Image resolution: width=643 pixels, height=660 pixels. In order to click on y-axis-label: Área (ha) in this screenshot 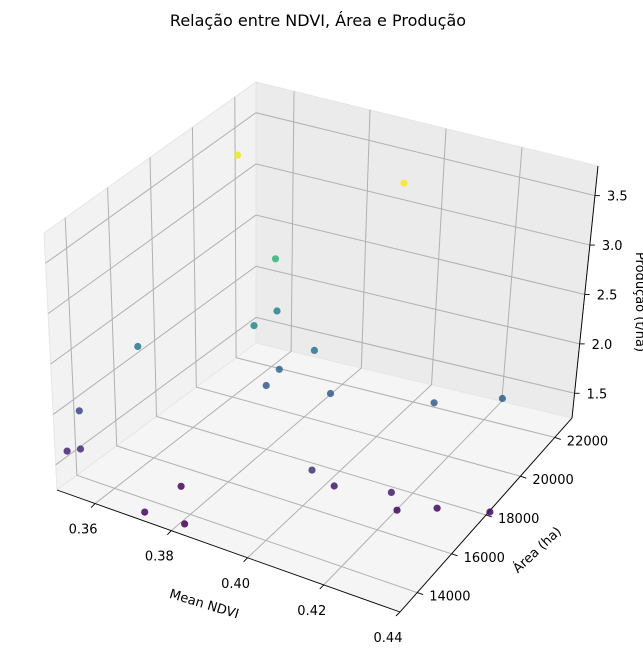, I will do `click(537, 550)`.